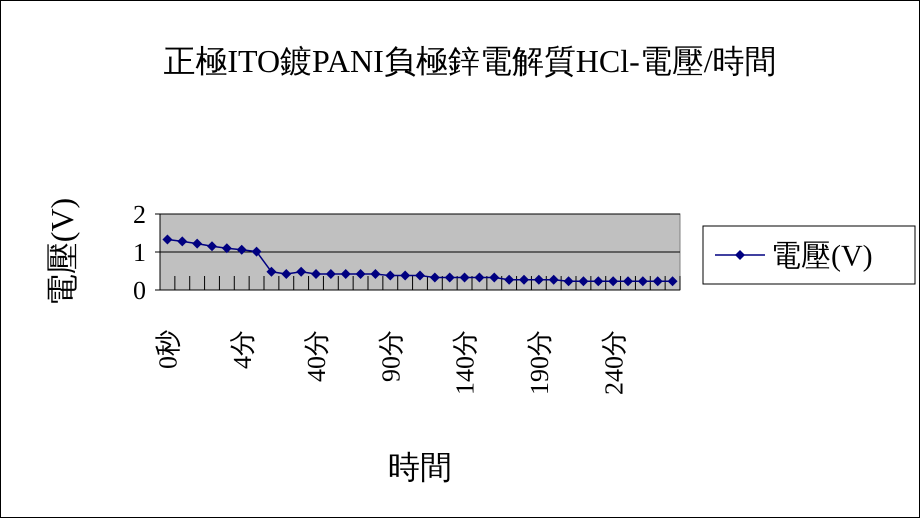  I want to click on x-tick-label: 90分, so click(391, 356).